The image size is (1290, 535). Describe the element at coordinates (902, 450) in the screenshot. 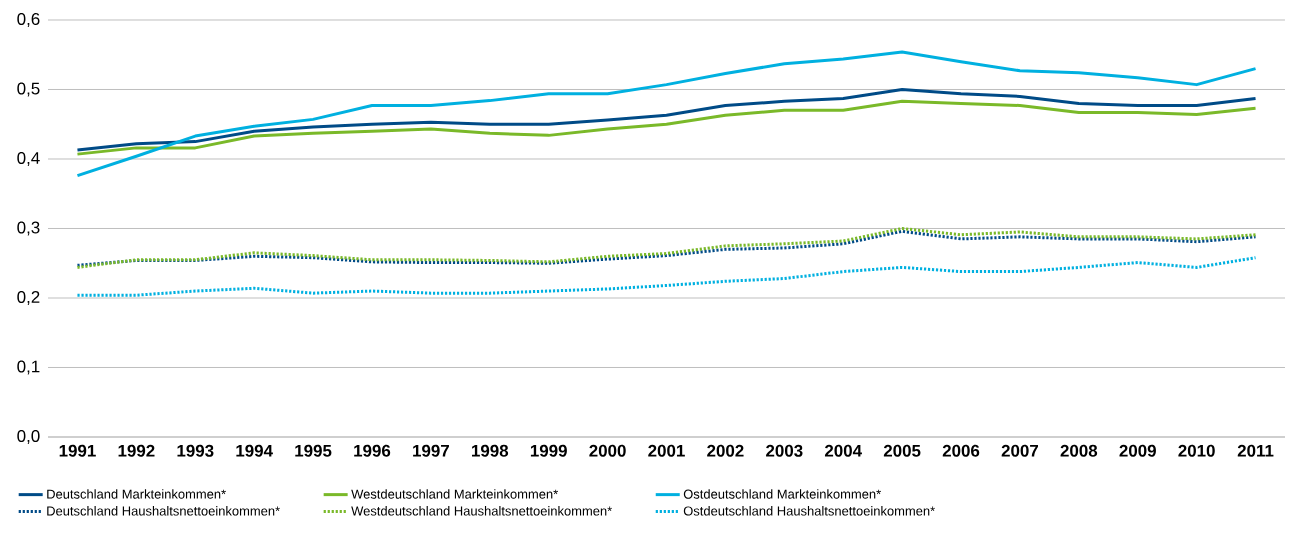

I see `x-tick-label: 2005` at that location.